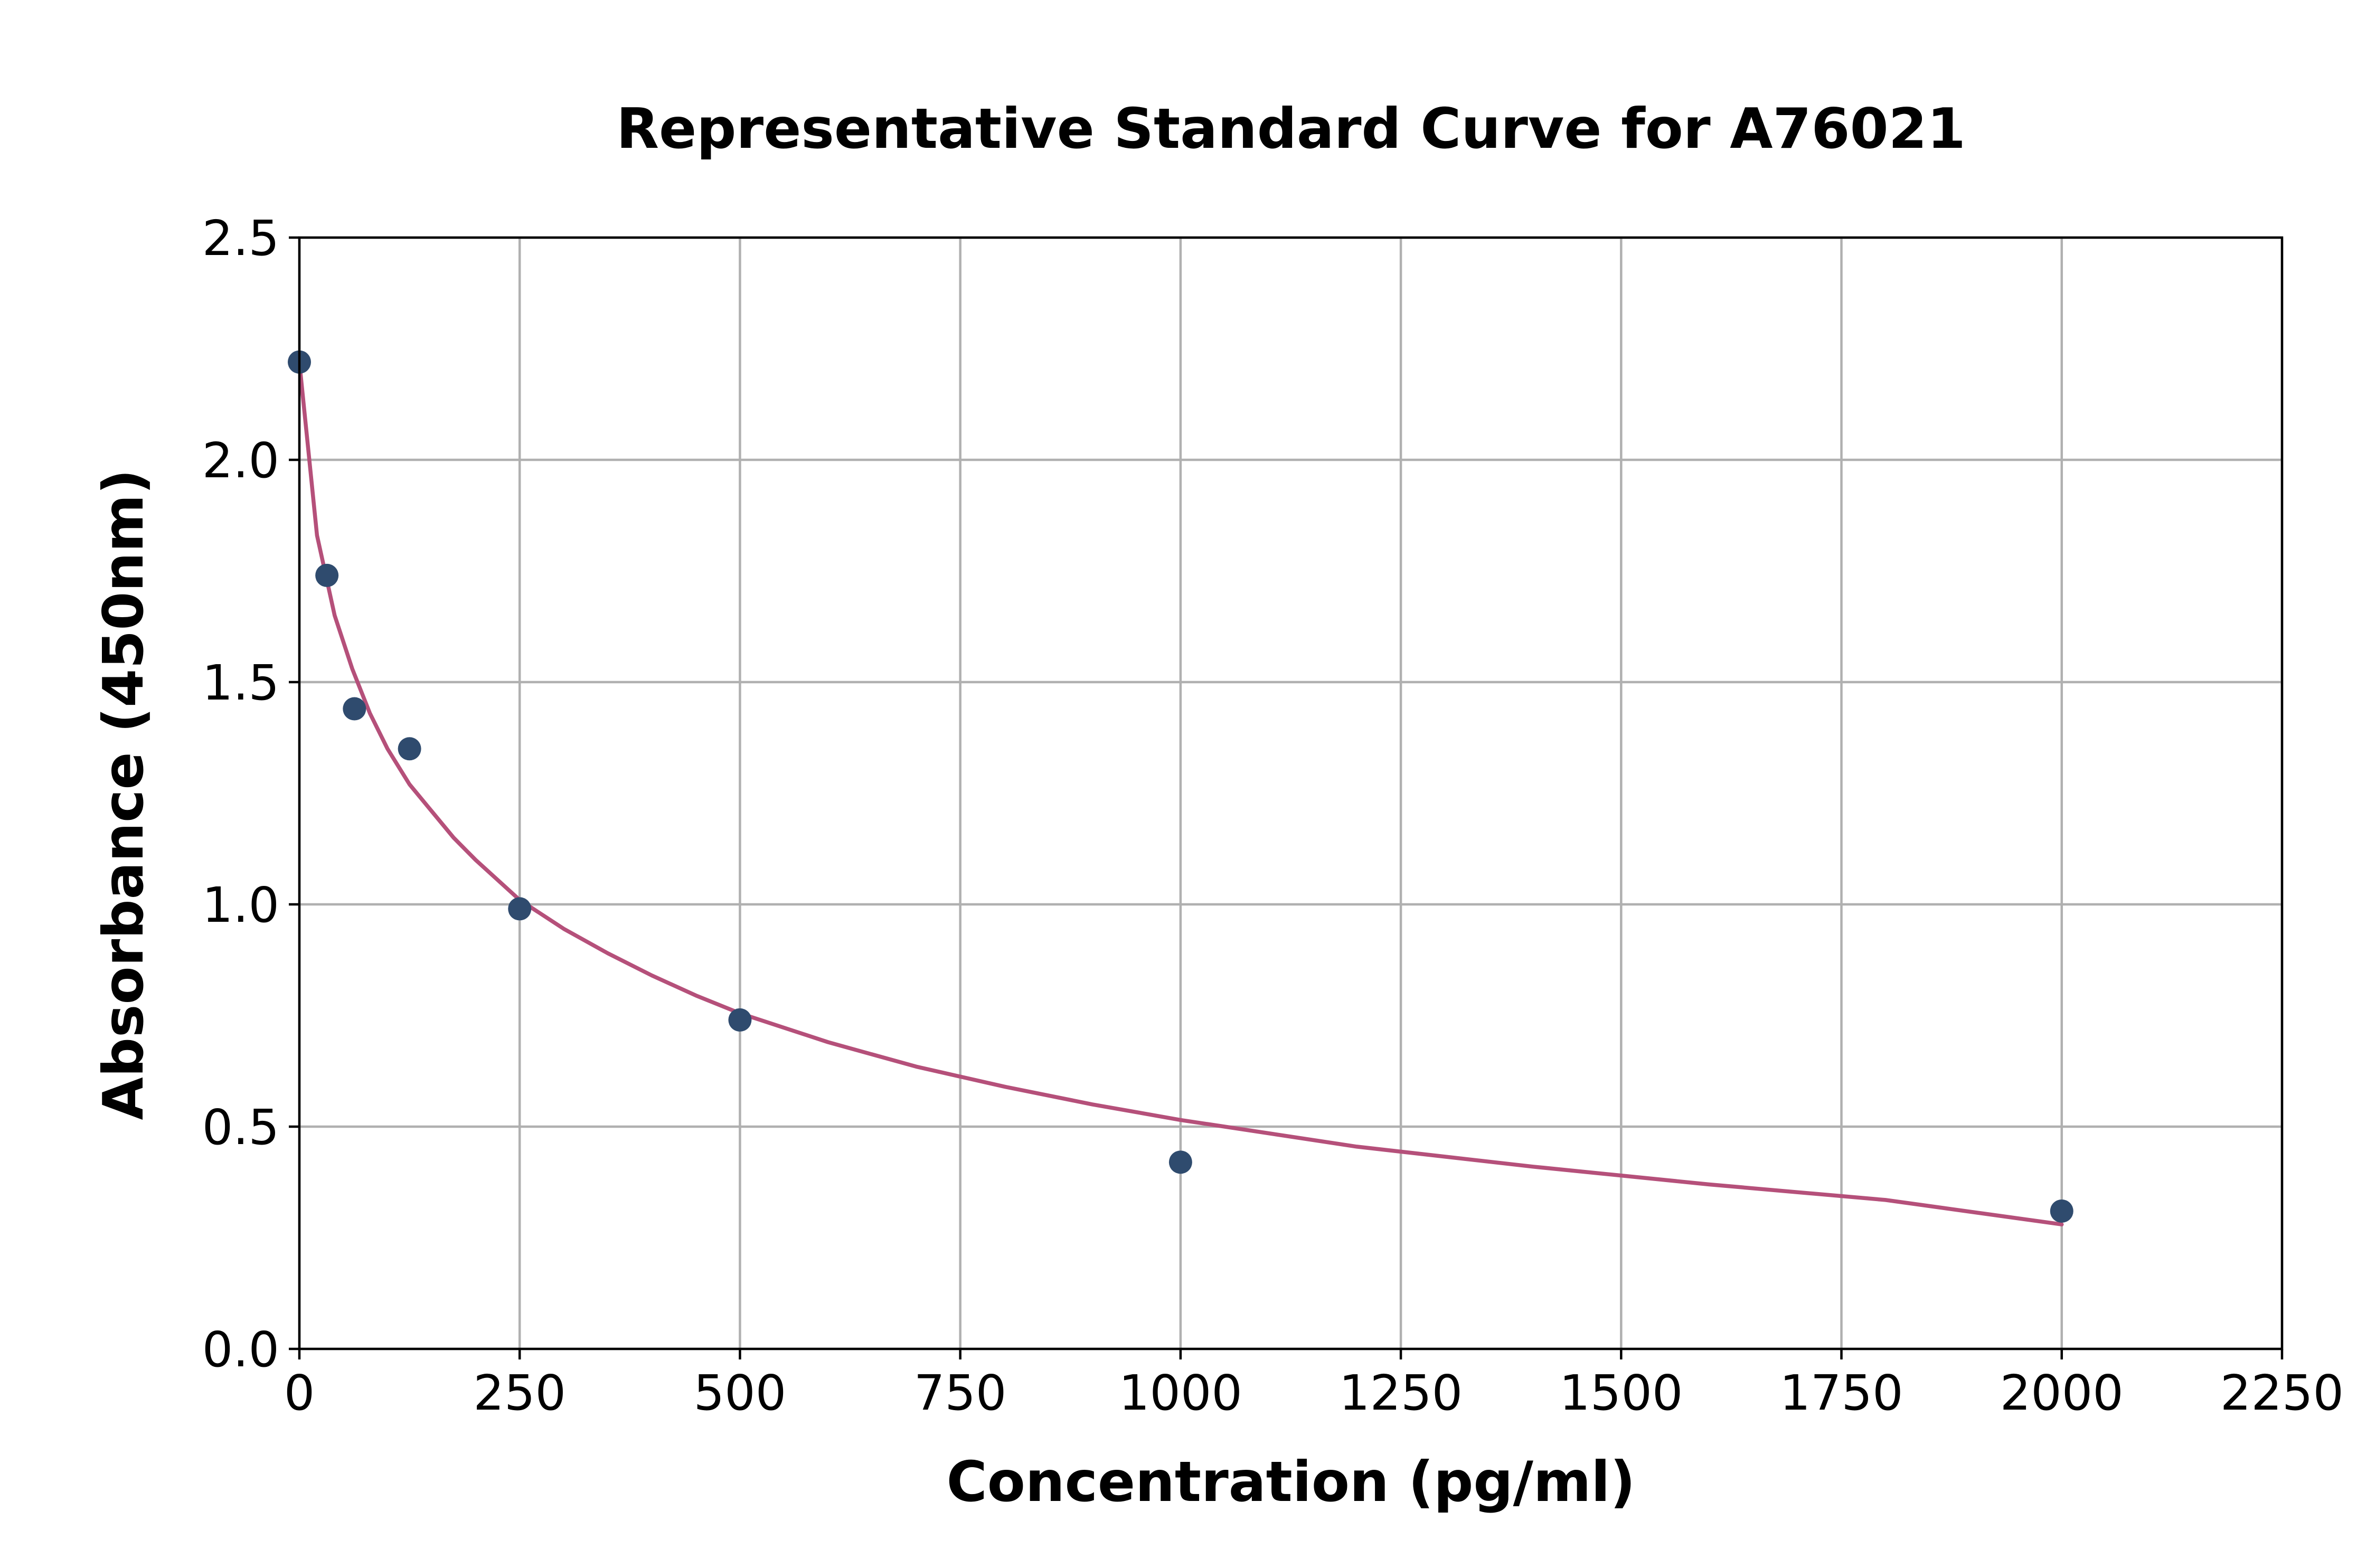  I want to click on y-tick-label: 2.0, so click(241, 461).